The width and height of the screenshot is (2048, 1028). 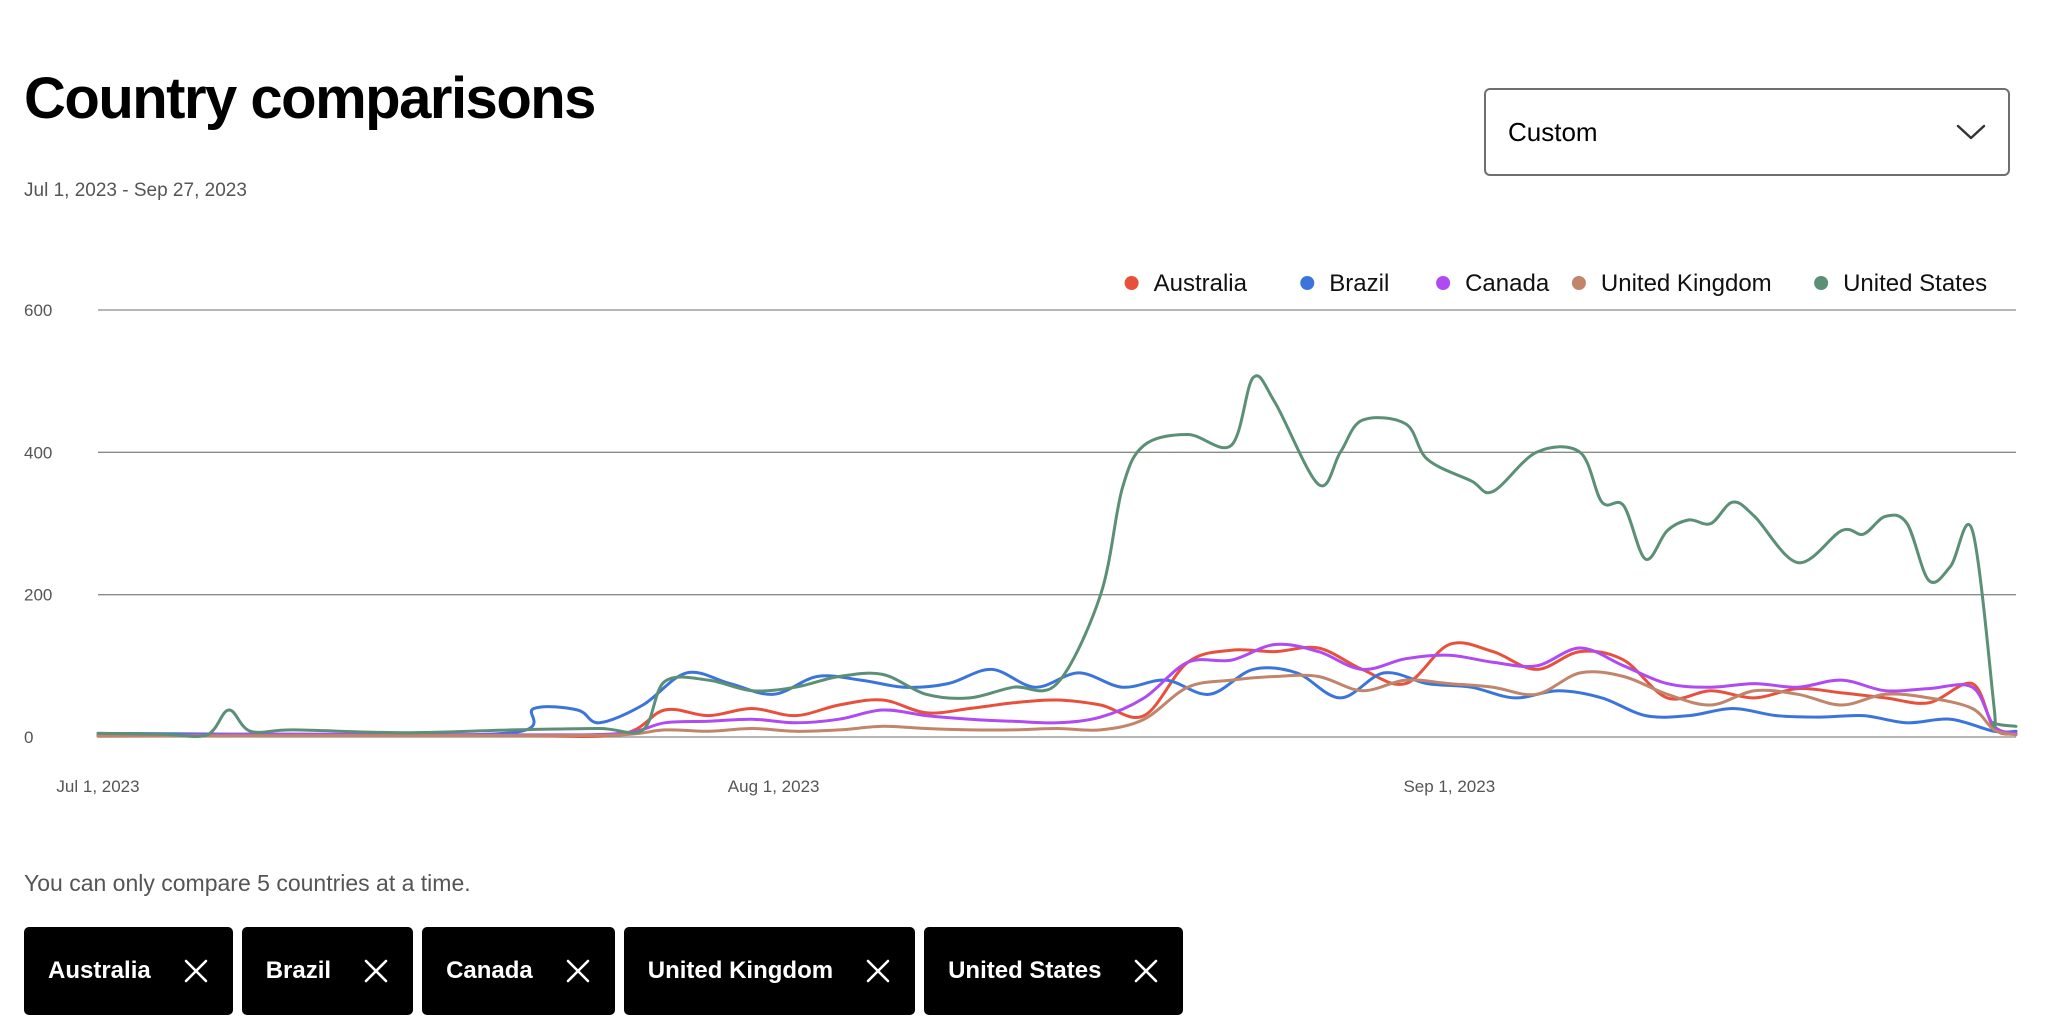 What do you see at coordinates (38, 595) in the screenshot?
I see `y-tick-label: 200` at bounding box center [38, 595].